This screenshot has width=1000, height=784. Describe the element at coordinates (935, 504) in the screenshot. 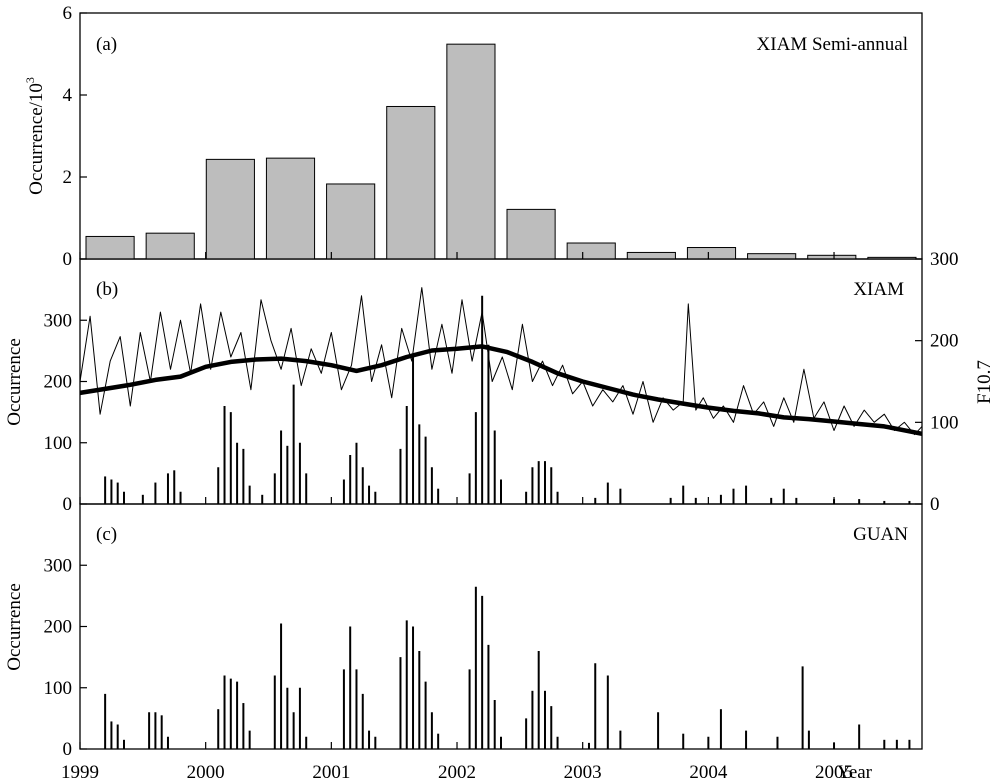

I see `panel-b-y-right-tick-label-0: 0` at that location.